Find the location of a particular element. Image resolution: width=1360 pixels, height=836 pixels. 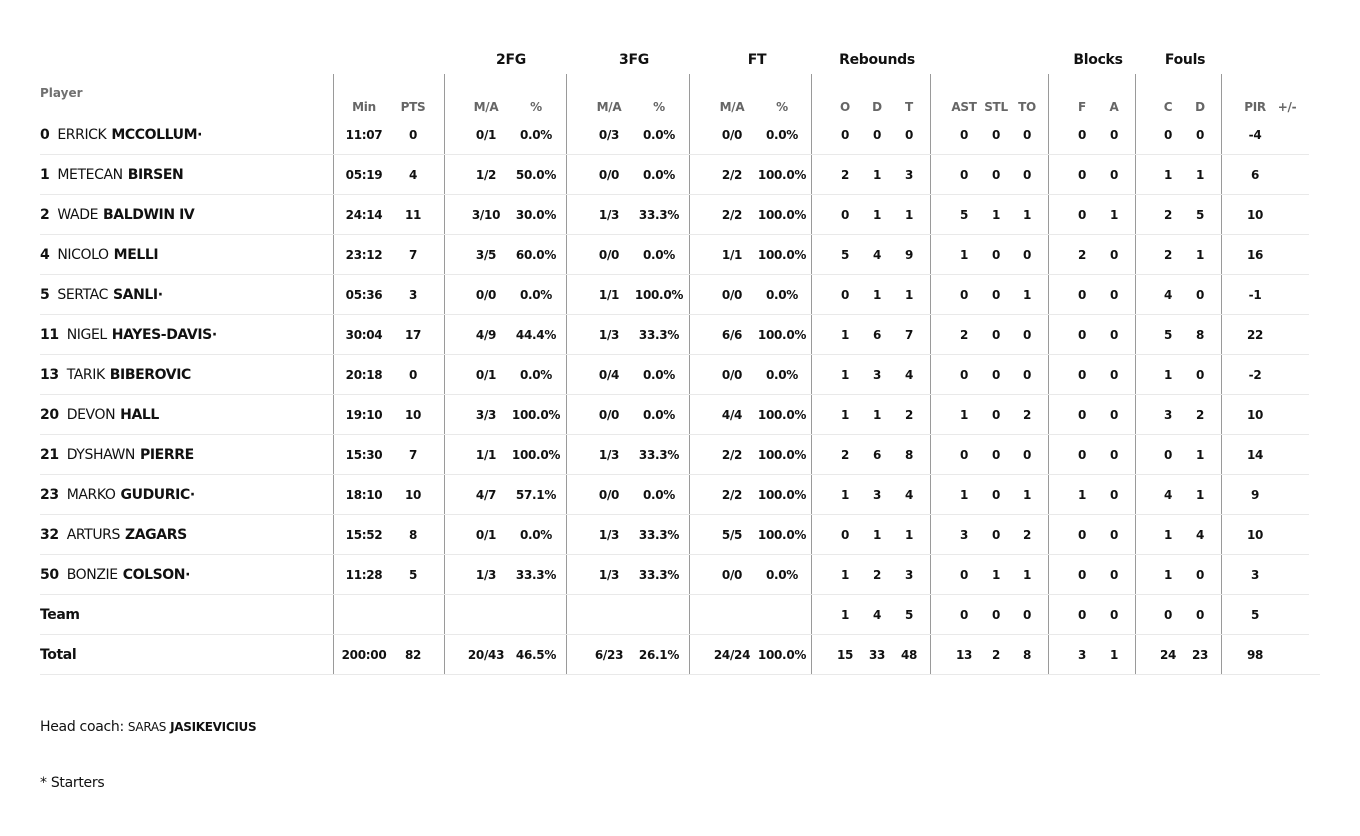

player-last-name: HALL is located at coordinates (139, 415).